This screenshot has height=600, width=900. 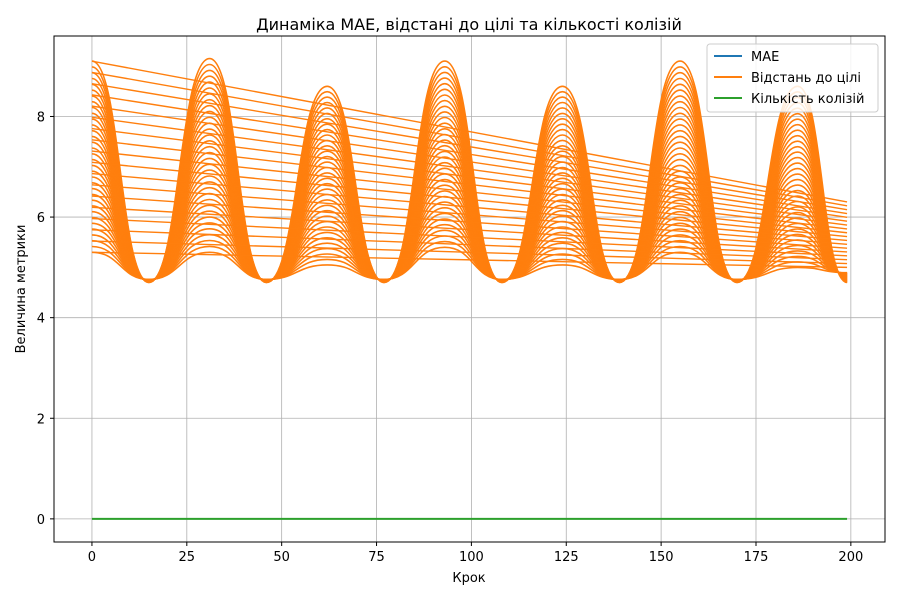 I want to click on y-tick-label: 6, so click(x=41, y=218).